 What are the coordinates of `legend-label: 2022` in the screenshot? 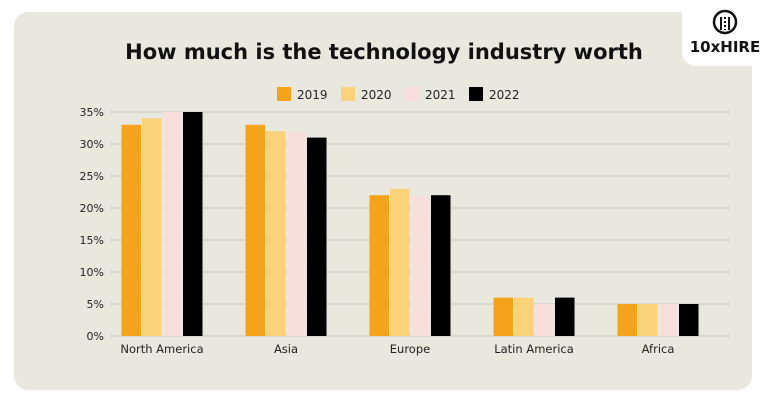 It's located at (504, 95).